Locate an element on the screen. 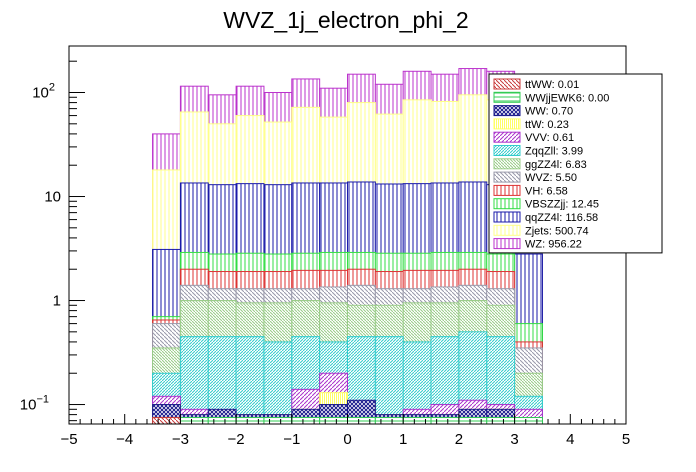  y-axis: 10⁻¹ 1 10 10² is located at coordinates (52, 241).